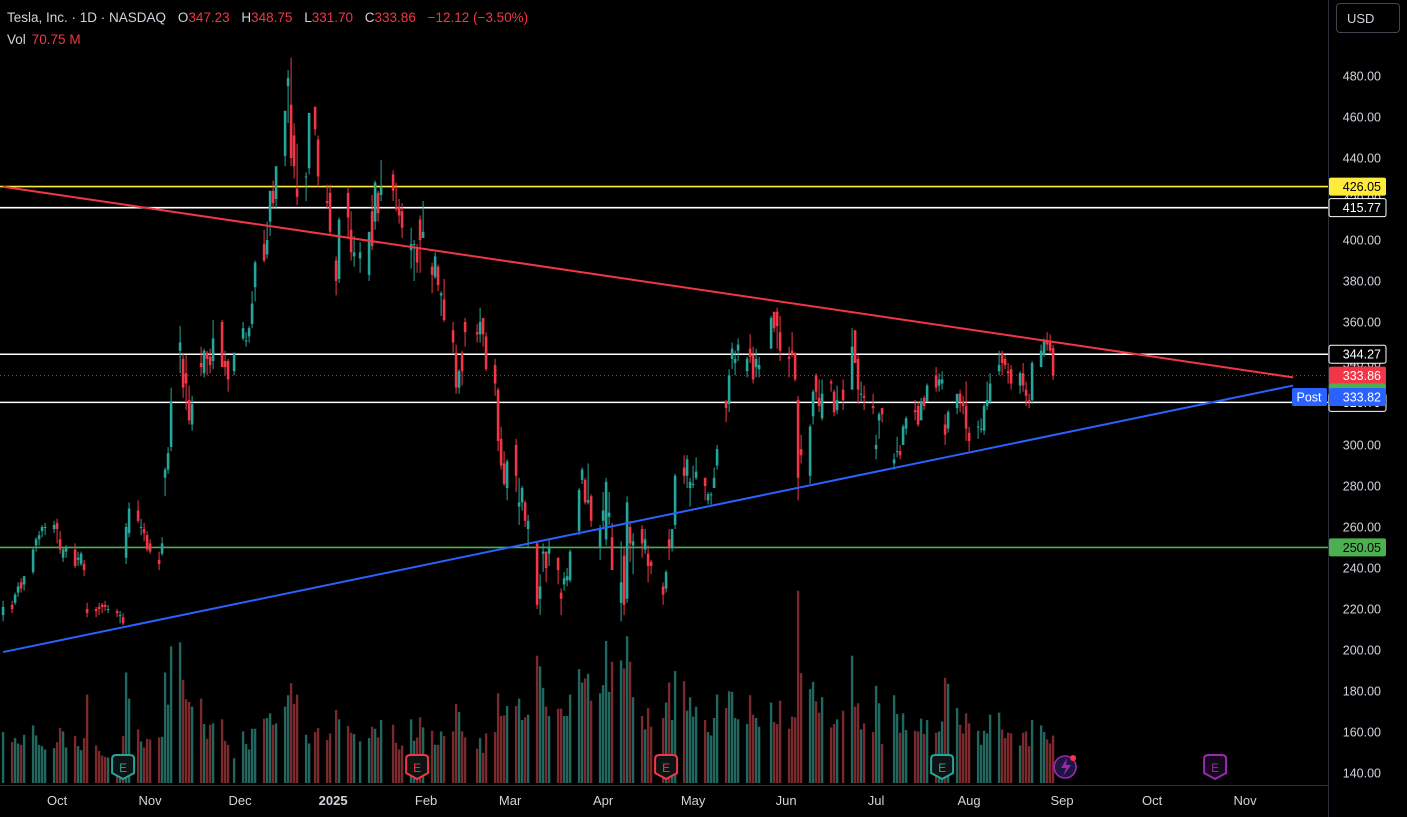  I want to click on time-axis, so click(664, 801).